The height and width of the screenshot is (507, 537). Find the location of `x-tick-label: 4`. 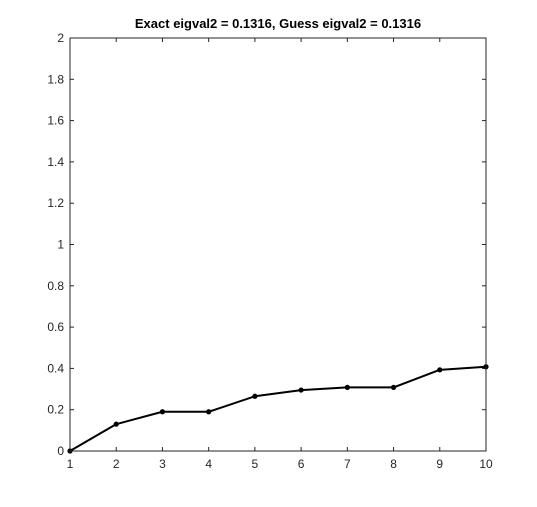

x-tick-label: 4 is located at coordinates (208, 464).